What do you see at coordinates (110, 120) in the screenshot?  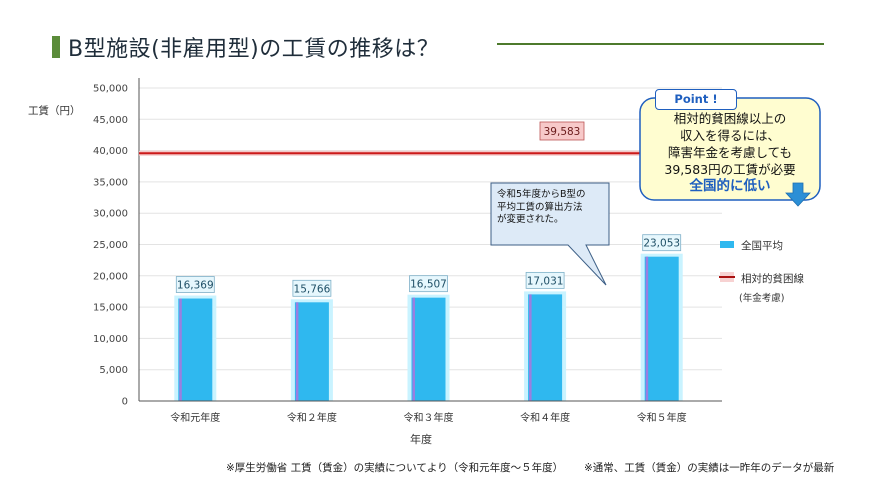 I see `y-tick-label: 45,000` at bounding box center [110, 120].